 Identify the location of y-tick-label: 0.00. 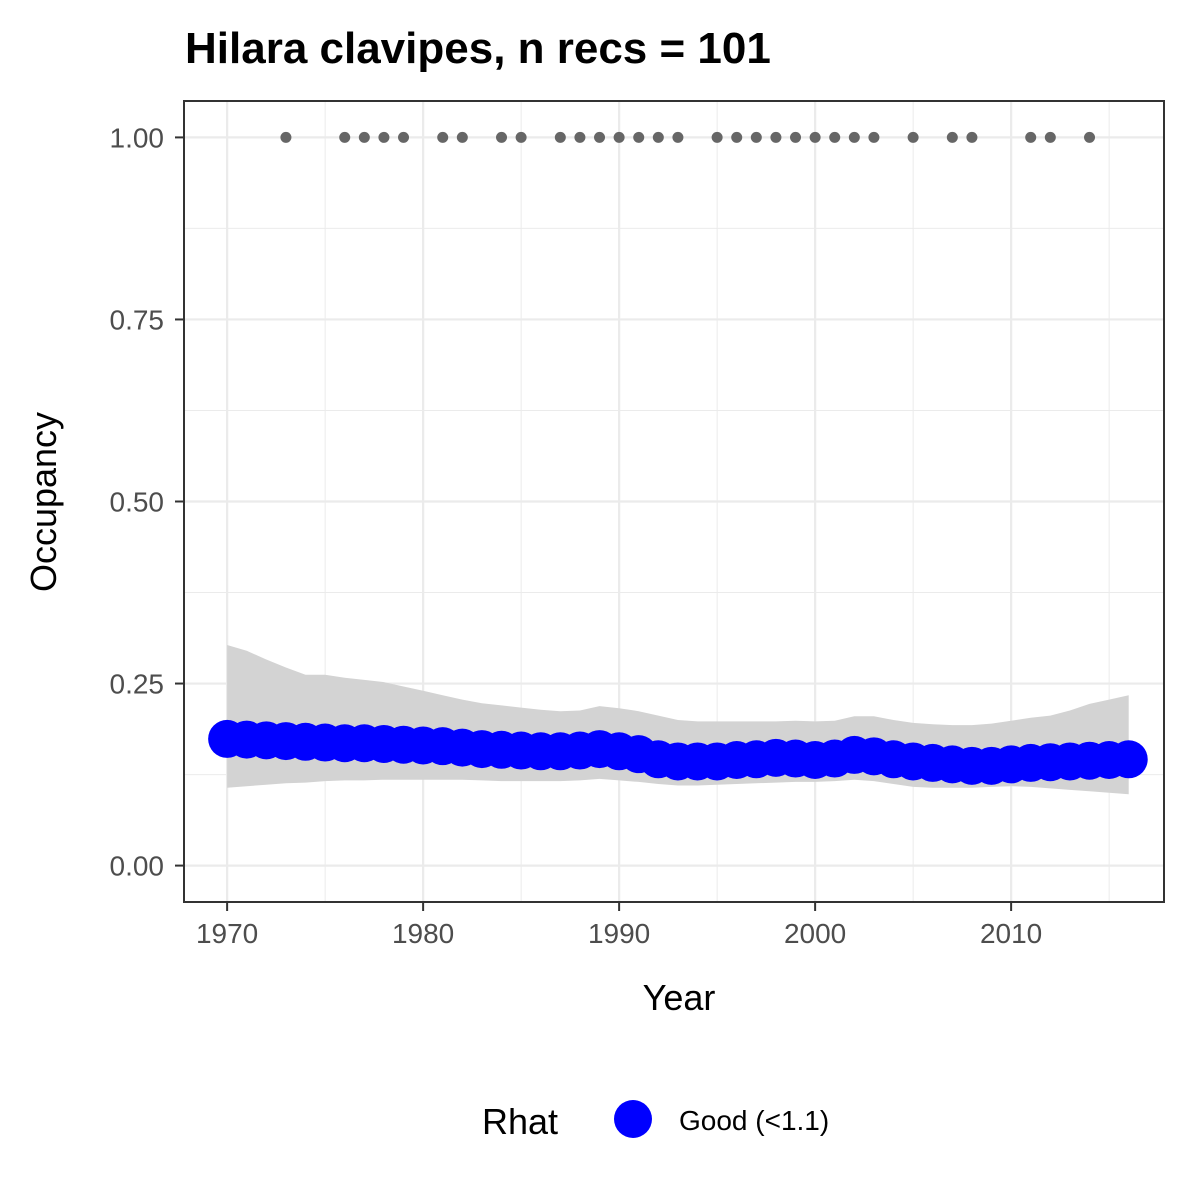
(137, 866).